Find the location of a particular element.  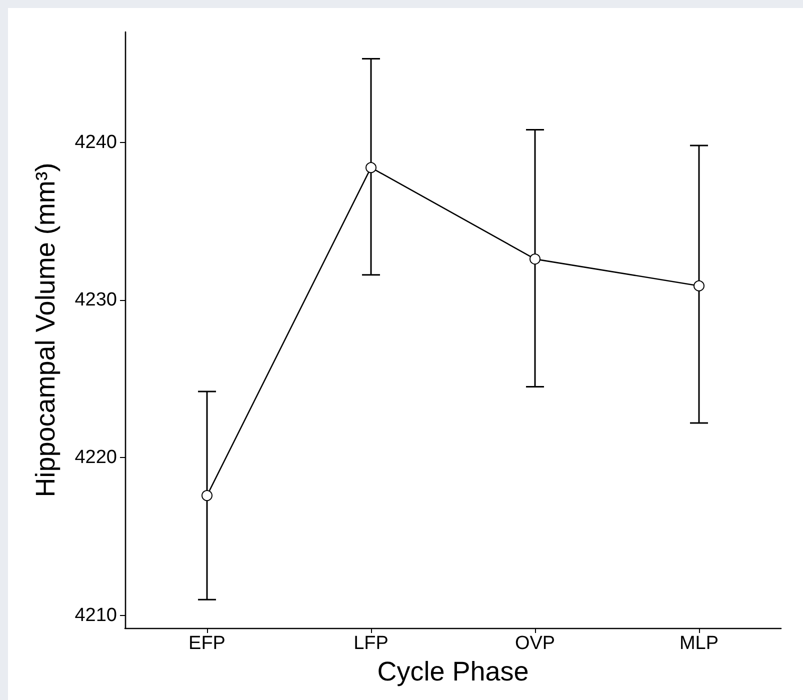

y-tick-label: 4220 is located at coordinates (95, 457).